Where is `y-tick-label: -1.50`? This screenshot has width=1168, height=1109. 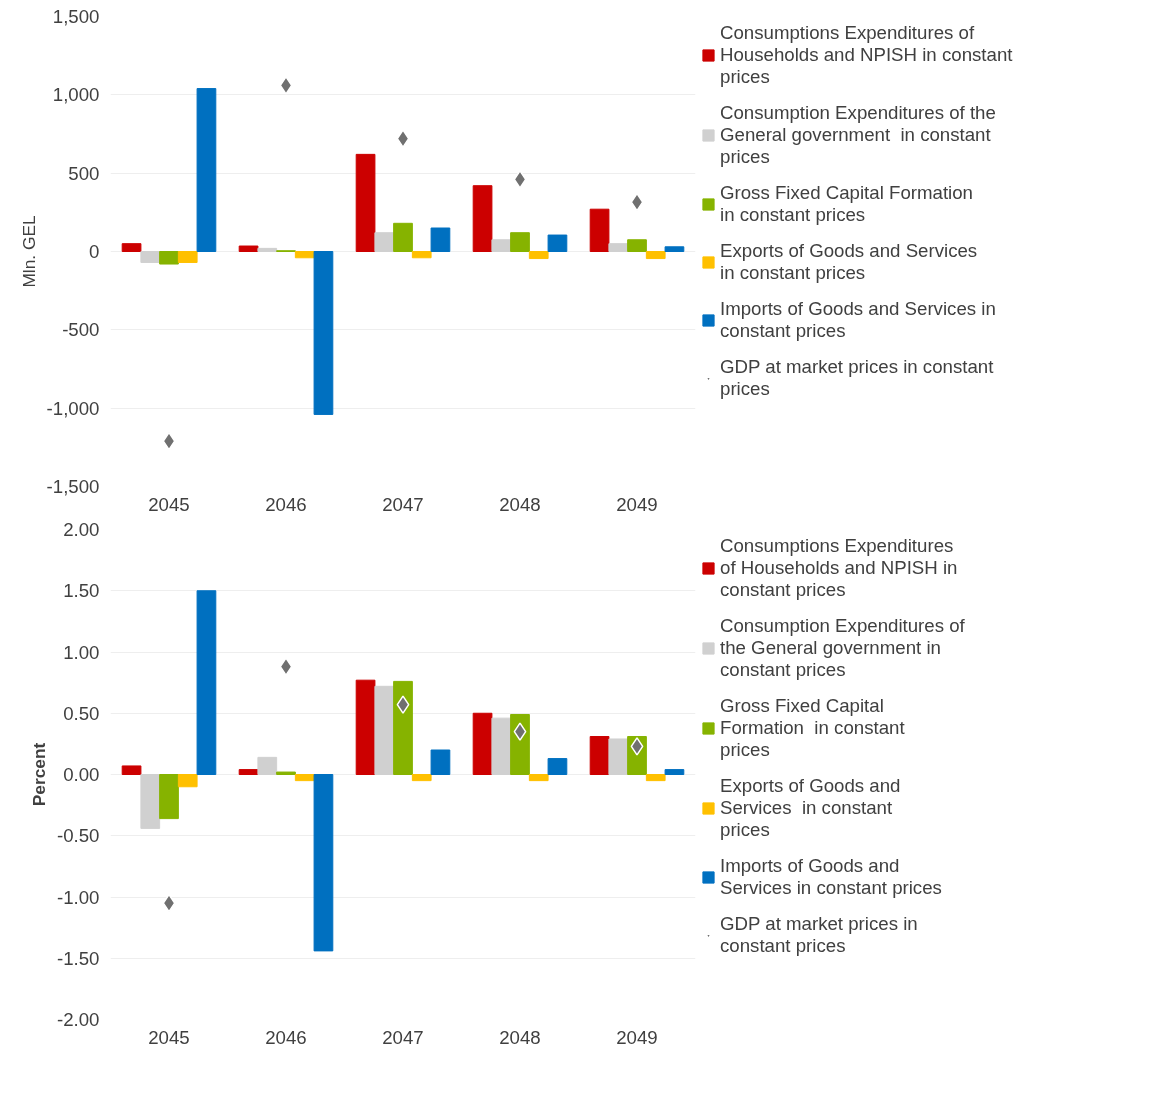 y-tick-label: -1.50 is located at coordinates (78, 958).